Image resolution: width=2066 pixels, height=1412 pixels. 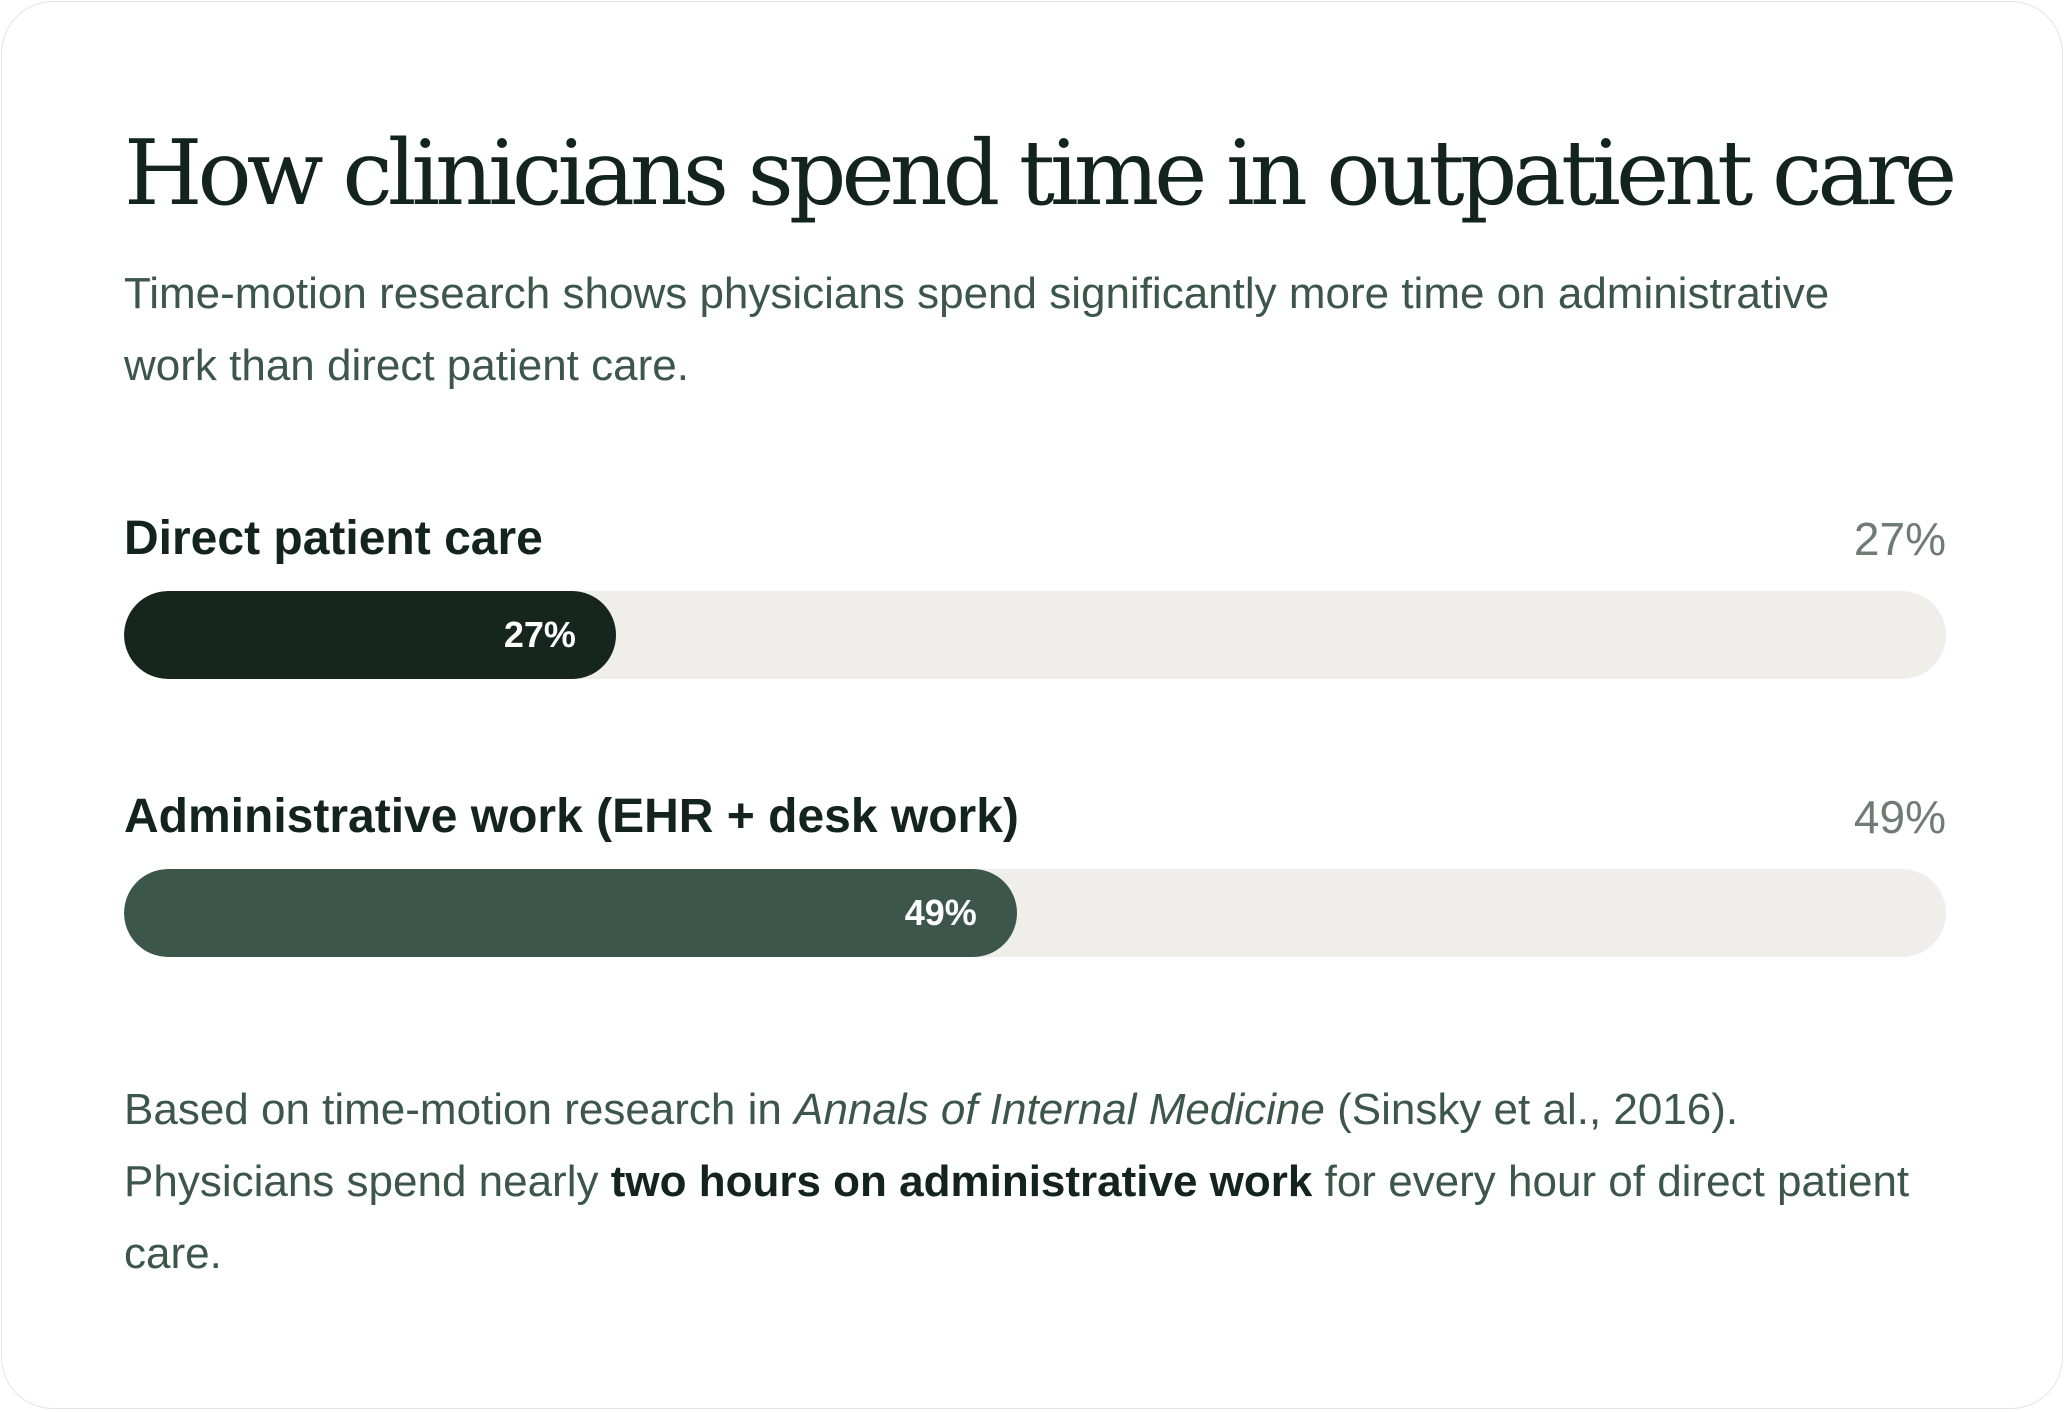 What do you see at coordinates (1899, 539) in the screenshot?
I see `bar-value: 27%` at bounding box center [1899, 539].